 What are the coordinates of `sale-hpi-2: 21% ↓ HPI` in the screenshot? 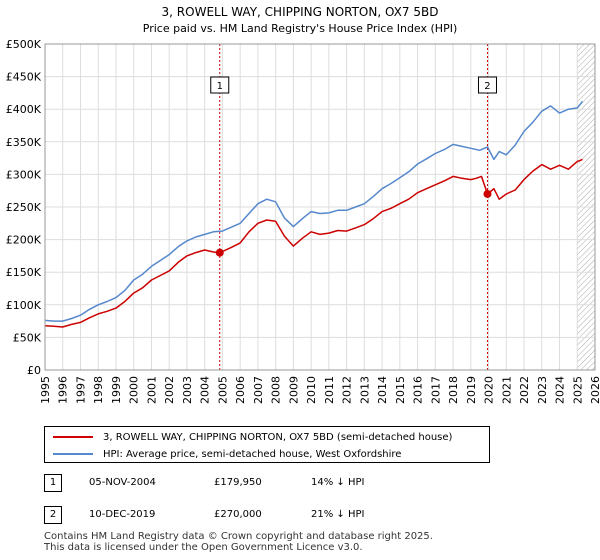 It's located at (338, 514).